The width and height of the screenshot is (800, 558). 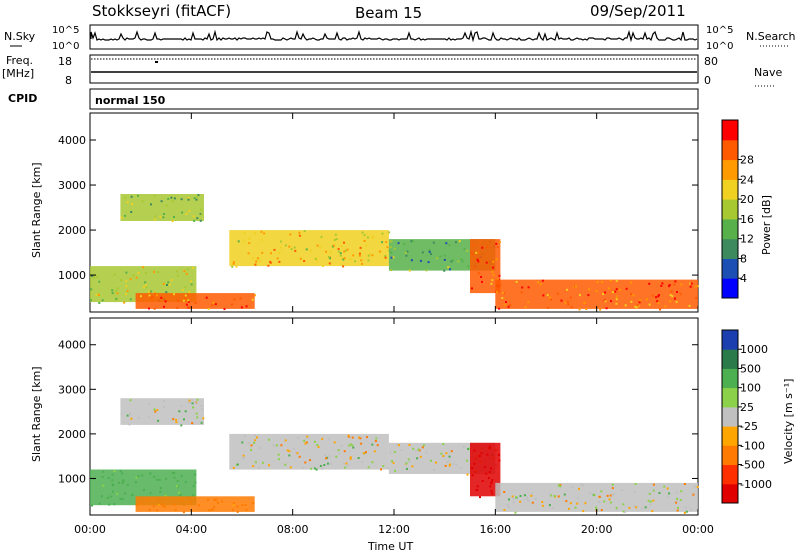 What do you see at coordinates (698, 529) in the screenshot?
I see `x-tick-label: 00:00` at bounding box center [698, 529].